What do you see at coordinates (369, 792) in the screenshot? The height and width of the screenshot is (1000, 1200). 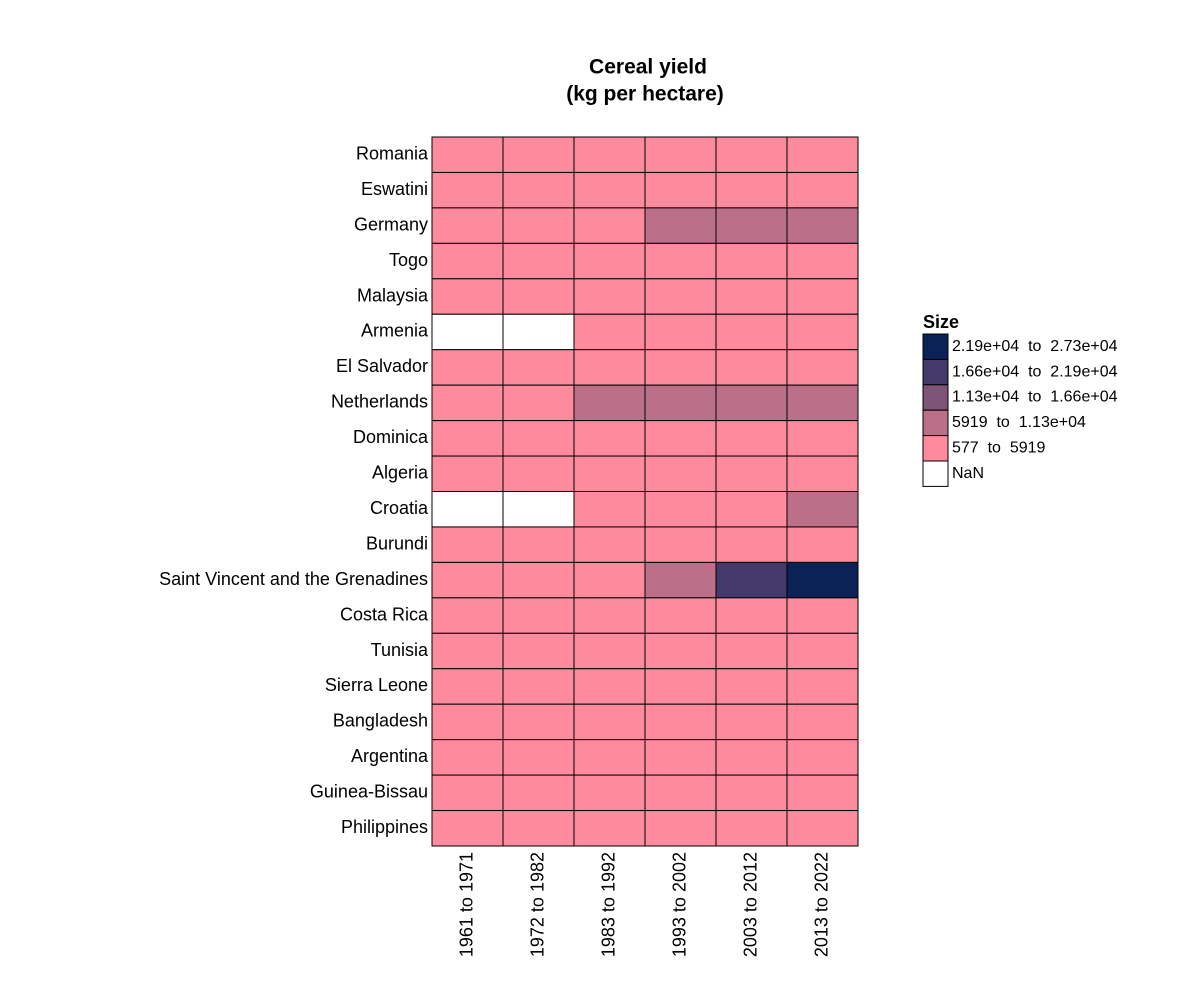 I see `row-label: Guinea-Bissau` at bounding box center [369, 792].